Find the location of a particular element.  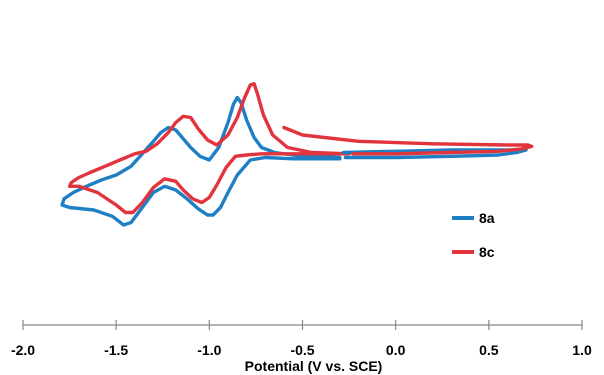

x-tick-label: 0.0 is located at coordinates (396, 350).